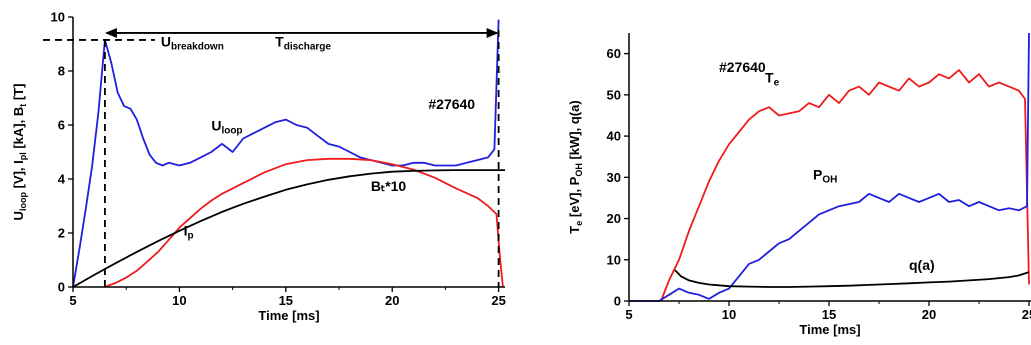  What do you see at coordinates (614, 218) in the screenshot?
I see `y-tick-label: 20` at bounding box center [614, 218].